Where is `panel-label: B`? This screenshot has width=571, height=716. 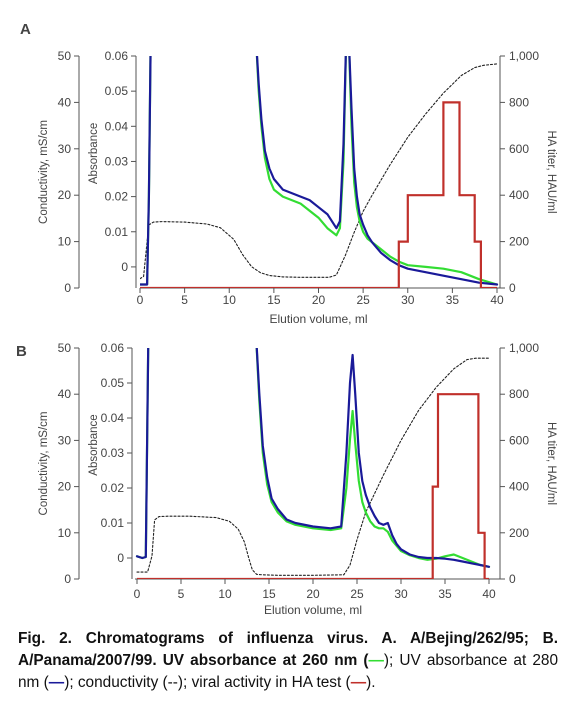 panel-label: B is located at coordinates (21, 351).